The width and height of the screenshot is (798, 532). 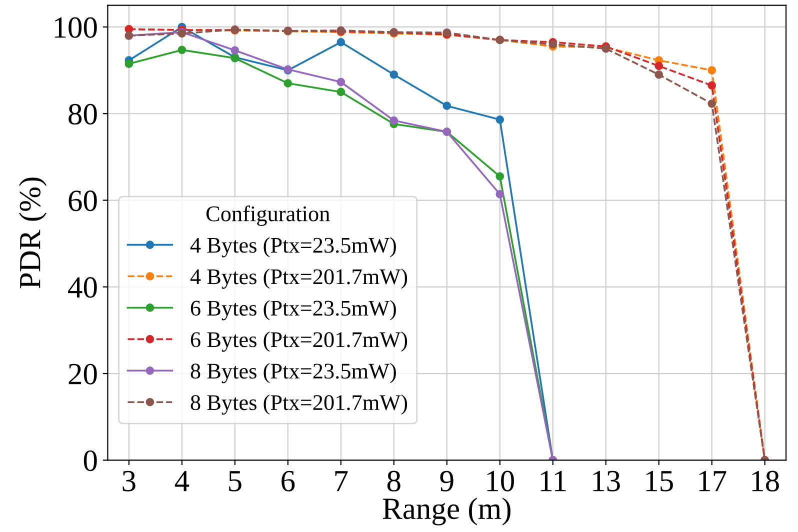 I want to click on y-tick-label: 40, so click(x=82, y=287).